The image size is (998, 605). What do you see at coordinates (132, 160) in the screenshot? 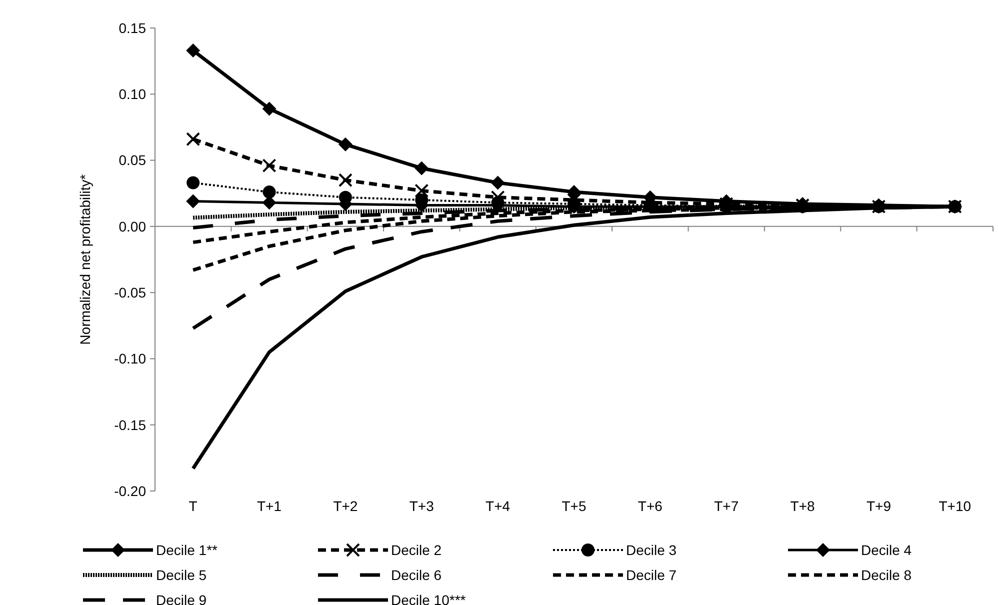
I see `y-tick-label: 0.05` at bounding box center [132, 160].